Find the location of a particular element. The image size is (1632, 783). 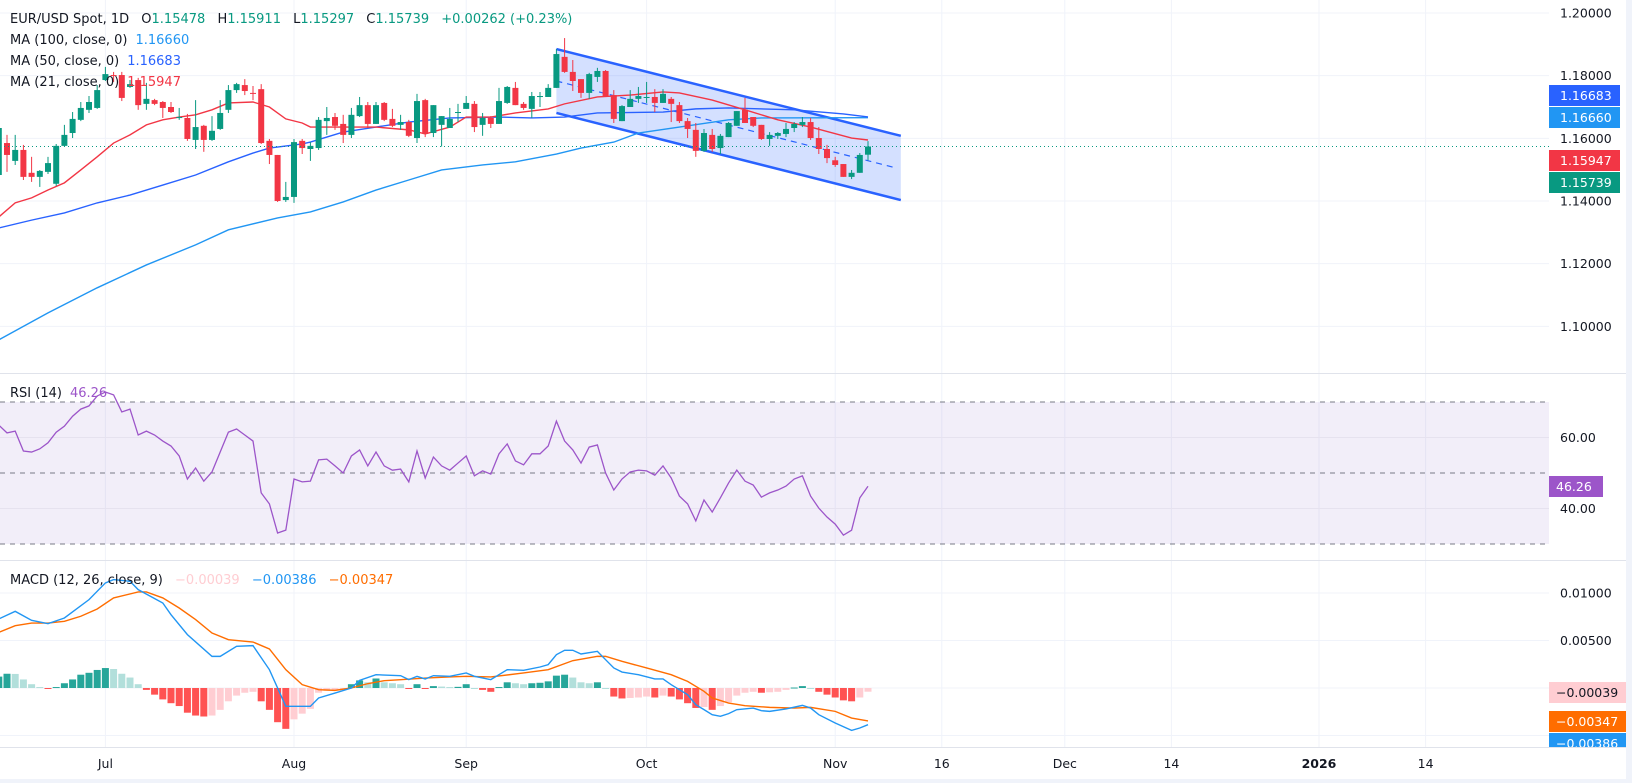

macd-scale: −0.00039 −0.00347 −0.00386 is located at coordinates (1587, 718).